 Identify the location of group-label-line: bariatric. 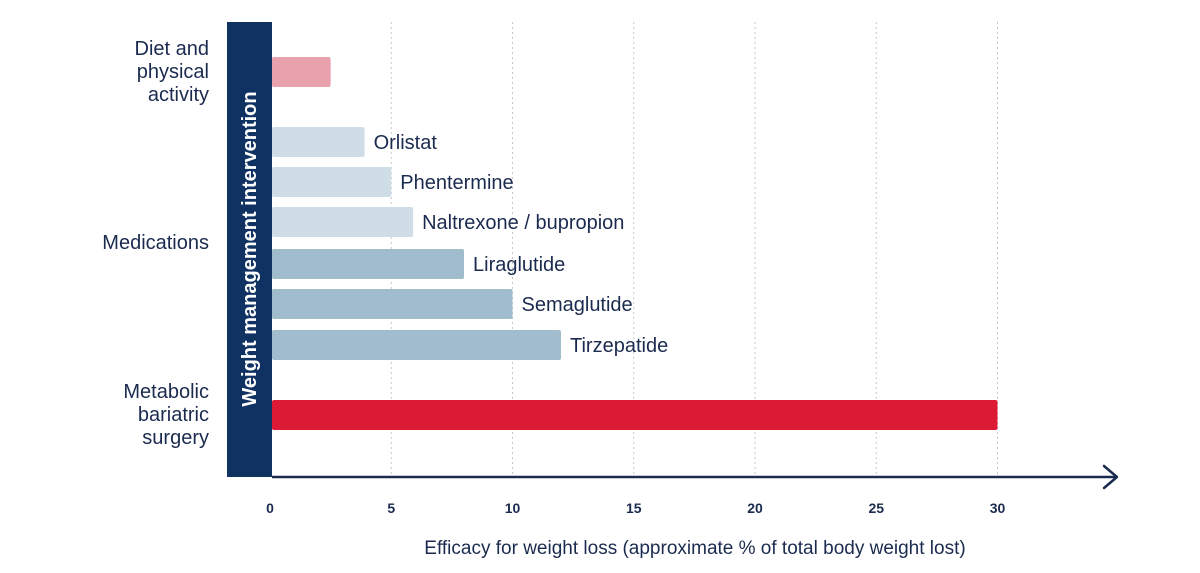
(173, 415).